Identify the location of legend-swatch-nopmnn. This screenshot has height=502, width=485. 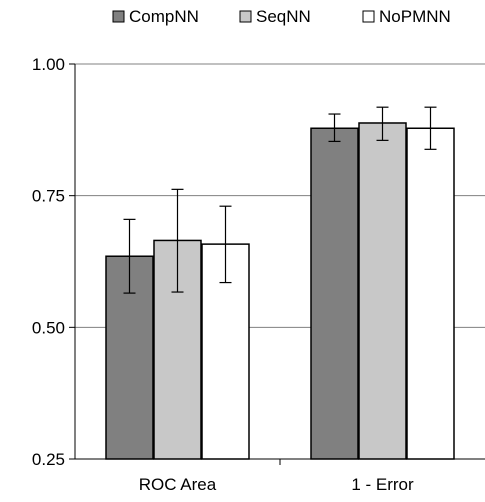
(368, 16).